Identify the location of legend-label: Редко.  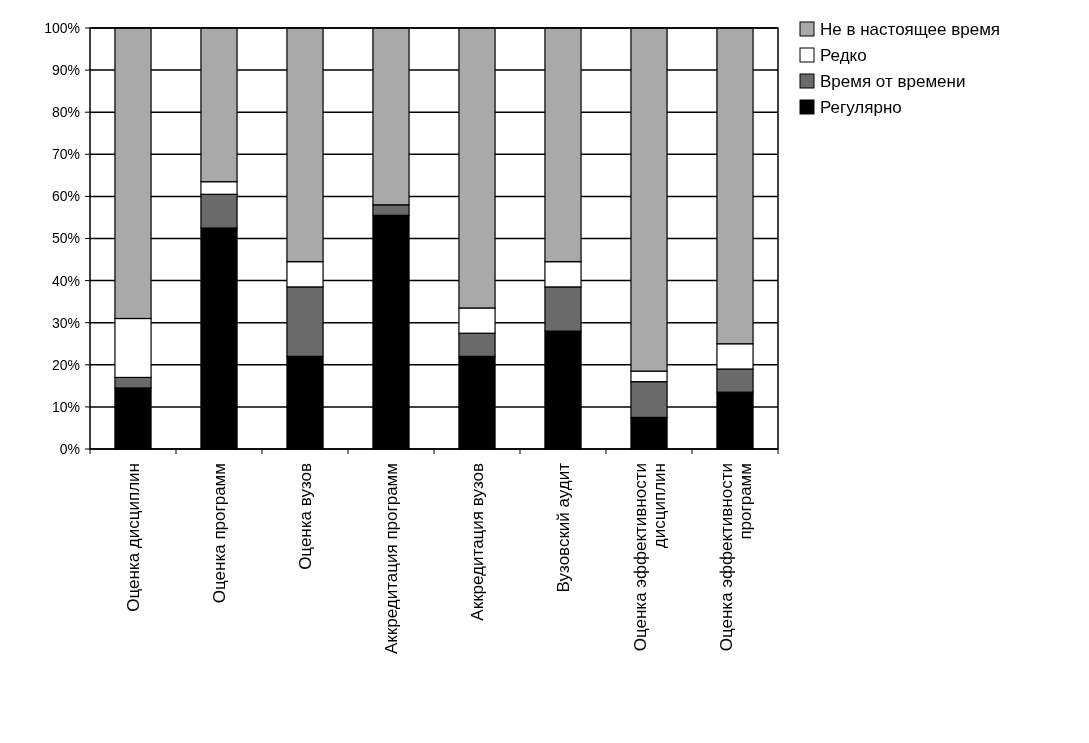
(843, 55).